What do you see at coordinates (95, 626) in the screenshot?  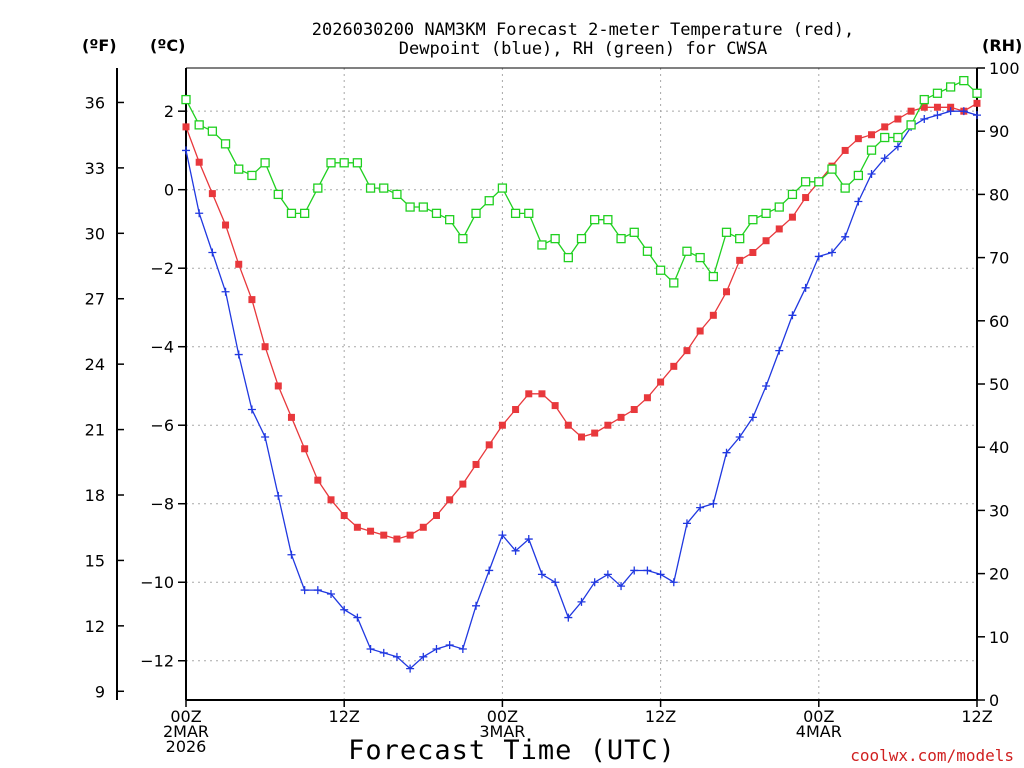 I see `fahrenheit-tick-label: 12` at bounding box center [95, 626].